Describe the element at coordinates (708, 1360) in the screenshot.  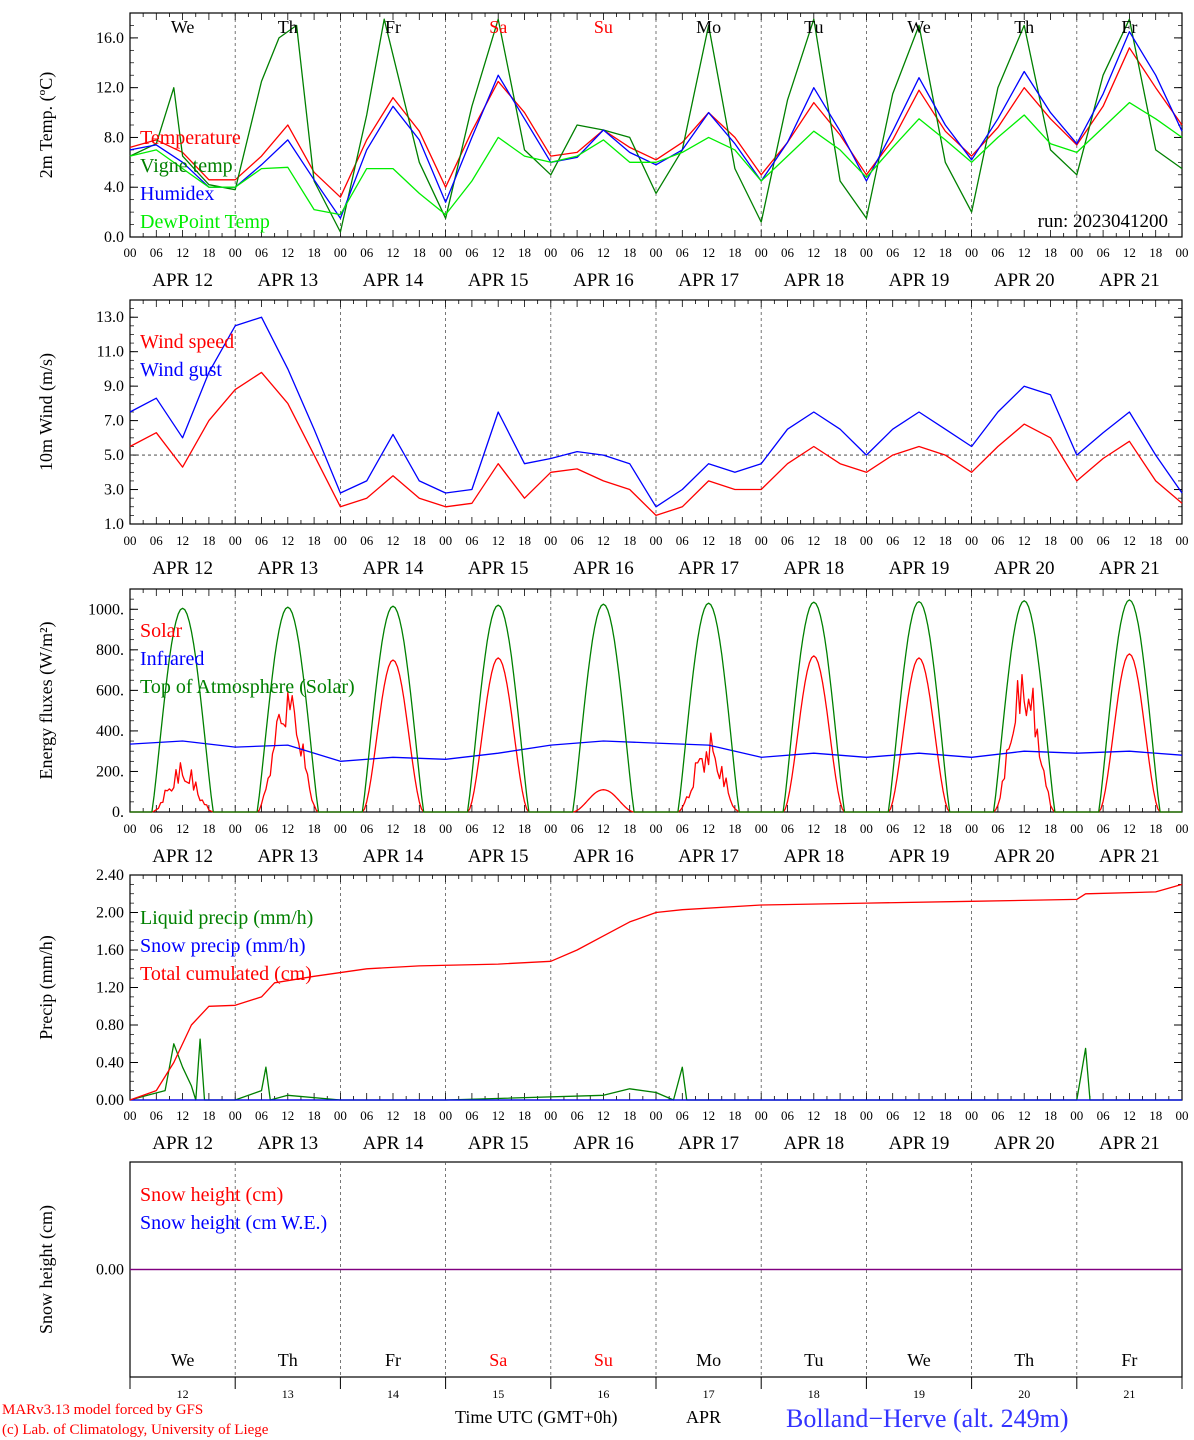
I see `snow-weekday-label: Mo` at that location.